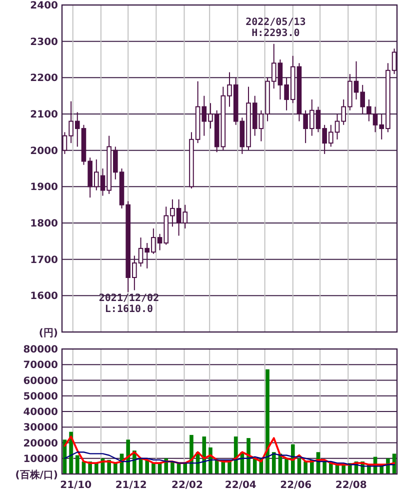  I want to click on y-tick-label: 40000, so click(40, 412).